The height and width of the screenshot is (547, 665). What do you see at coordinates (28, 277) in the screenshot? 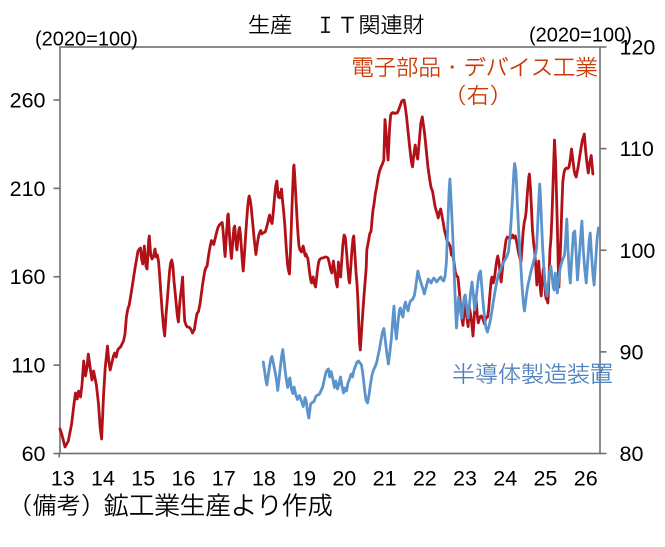
I see `svg-text: 160` at bounding box center [28, 277].